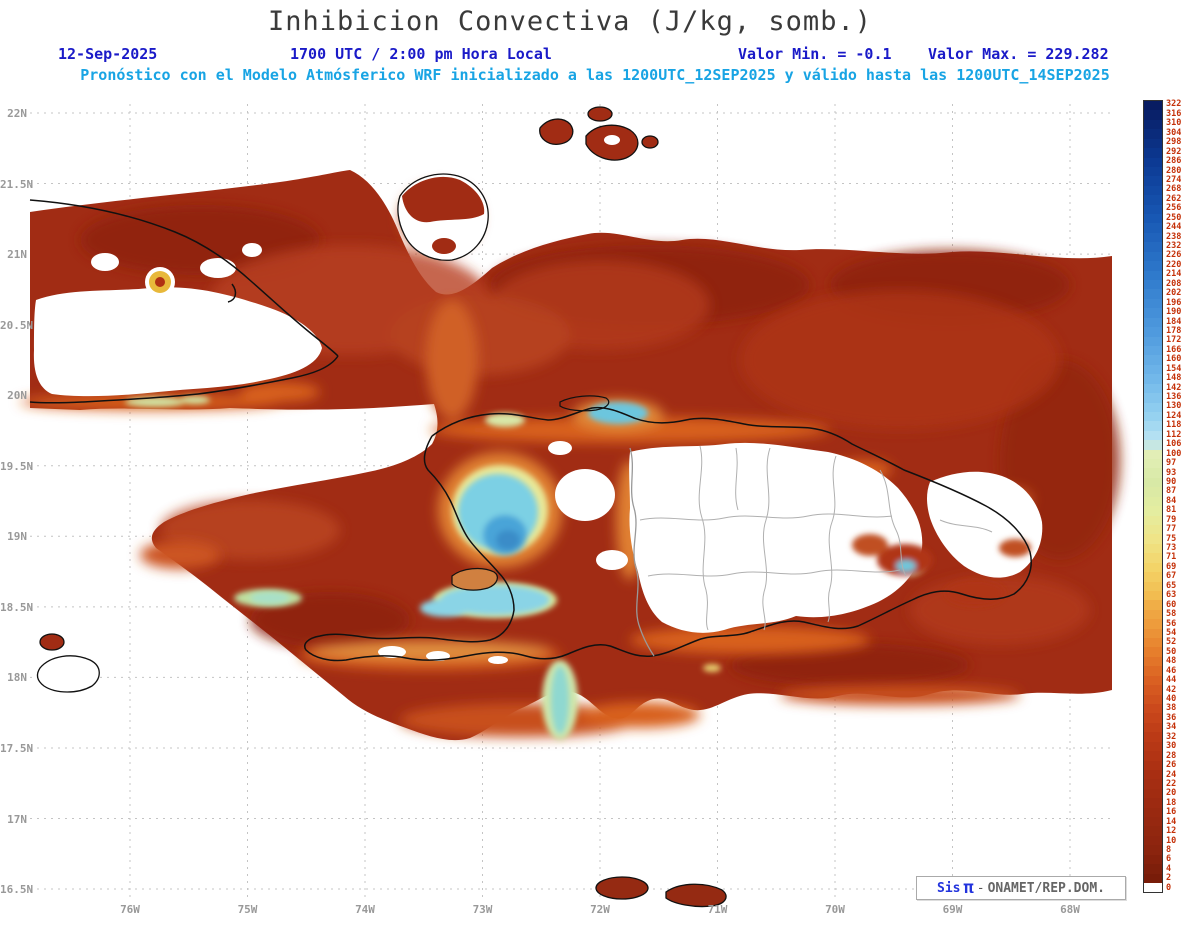  What do you see at coordinates (1174, 340) in the screenshot?
I see `colorbar-tick-label: 172` at bounding box center [1174, 340].